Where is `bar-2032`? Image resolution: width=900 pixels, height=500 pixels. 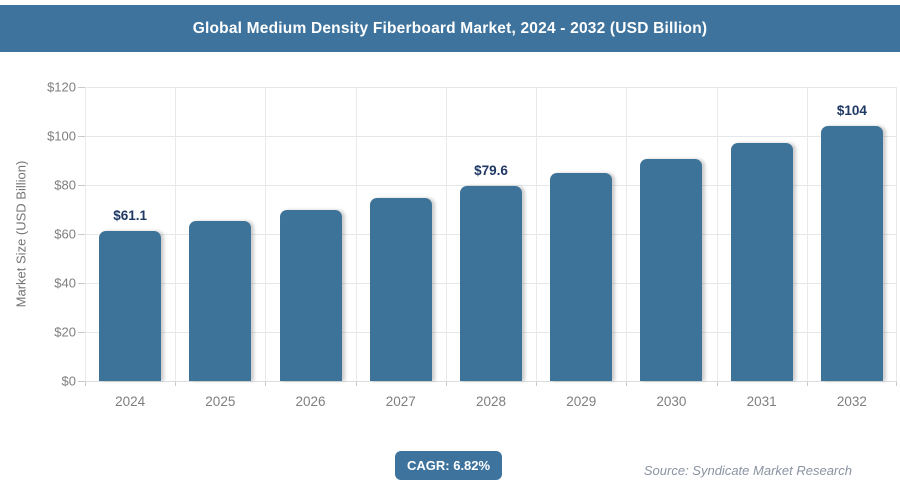
bar-2032 is located at coordinates (851, 253).